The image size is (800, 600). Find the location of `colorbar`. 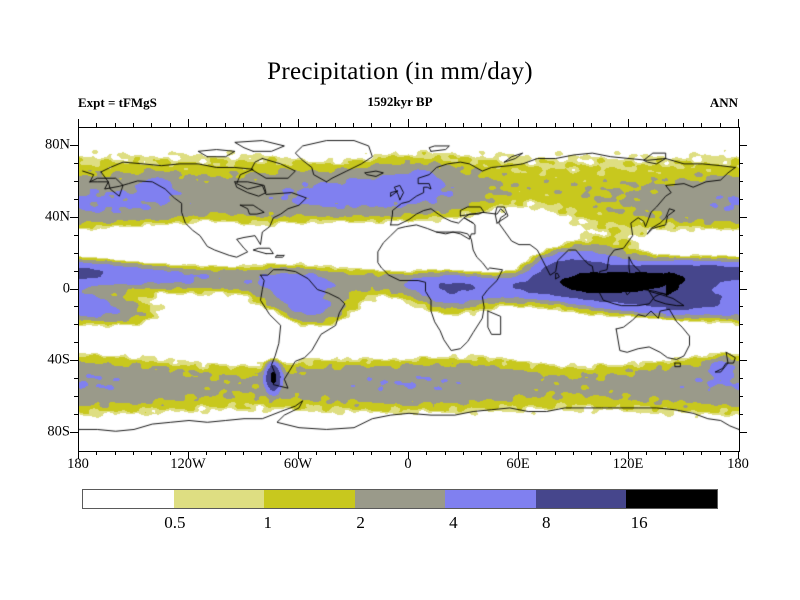

colorbar is located at coordinates (400, 499).